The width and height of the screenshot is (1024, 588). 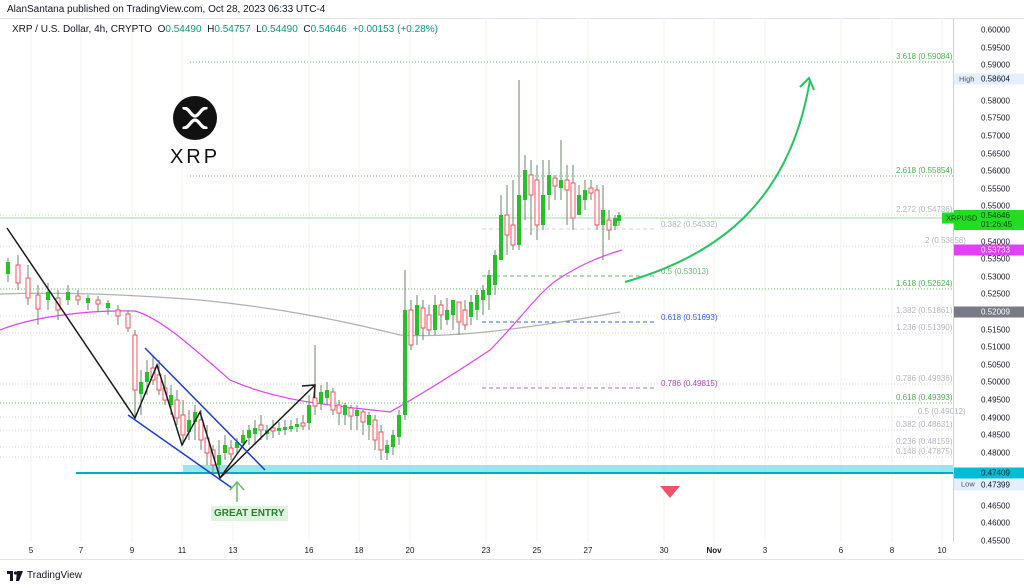 What do you see at coordinates (196, 418) in the screenshot?
I see `falling-wedge` at bounding box center [196, 418].